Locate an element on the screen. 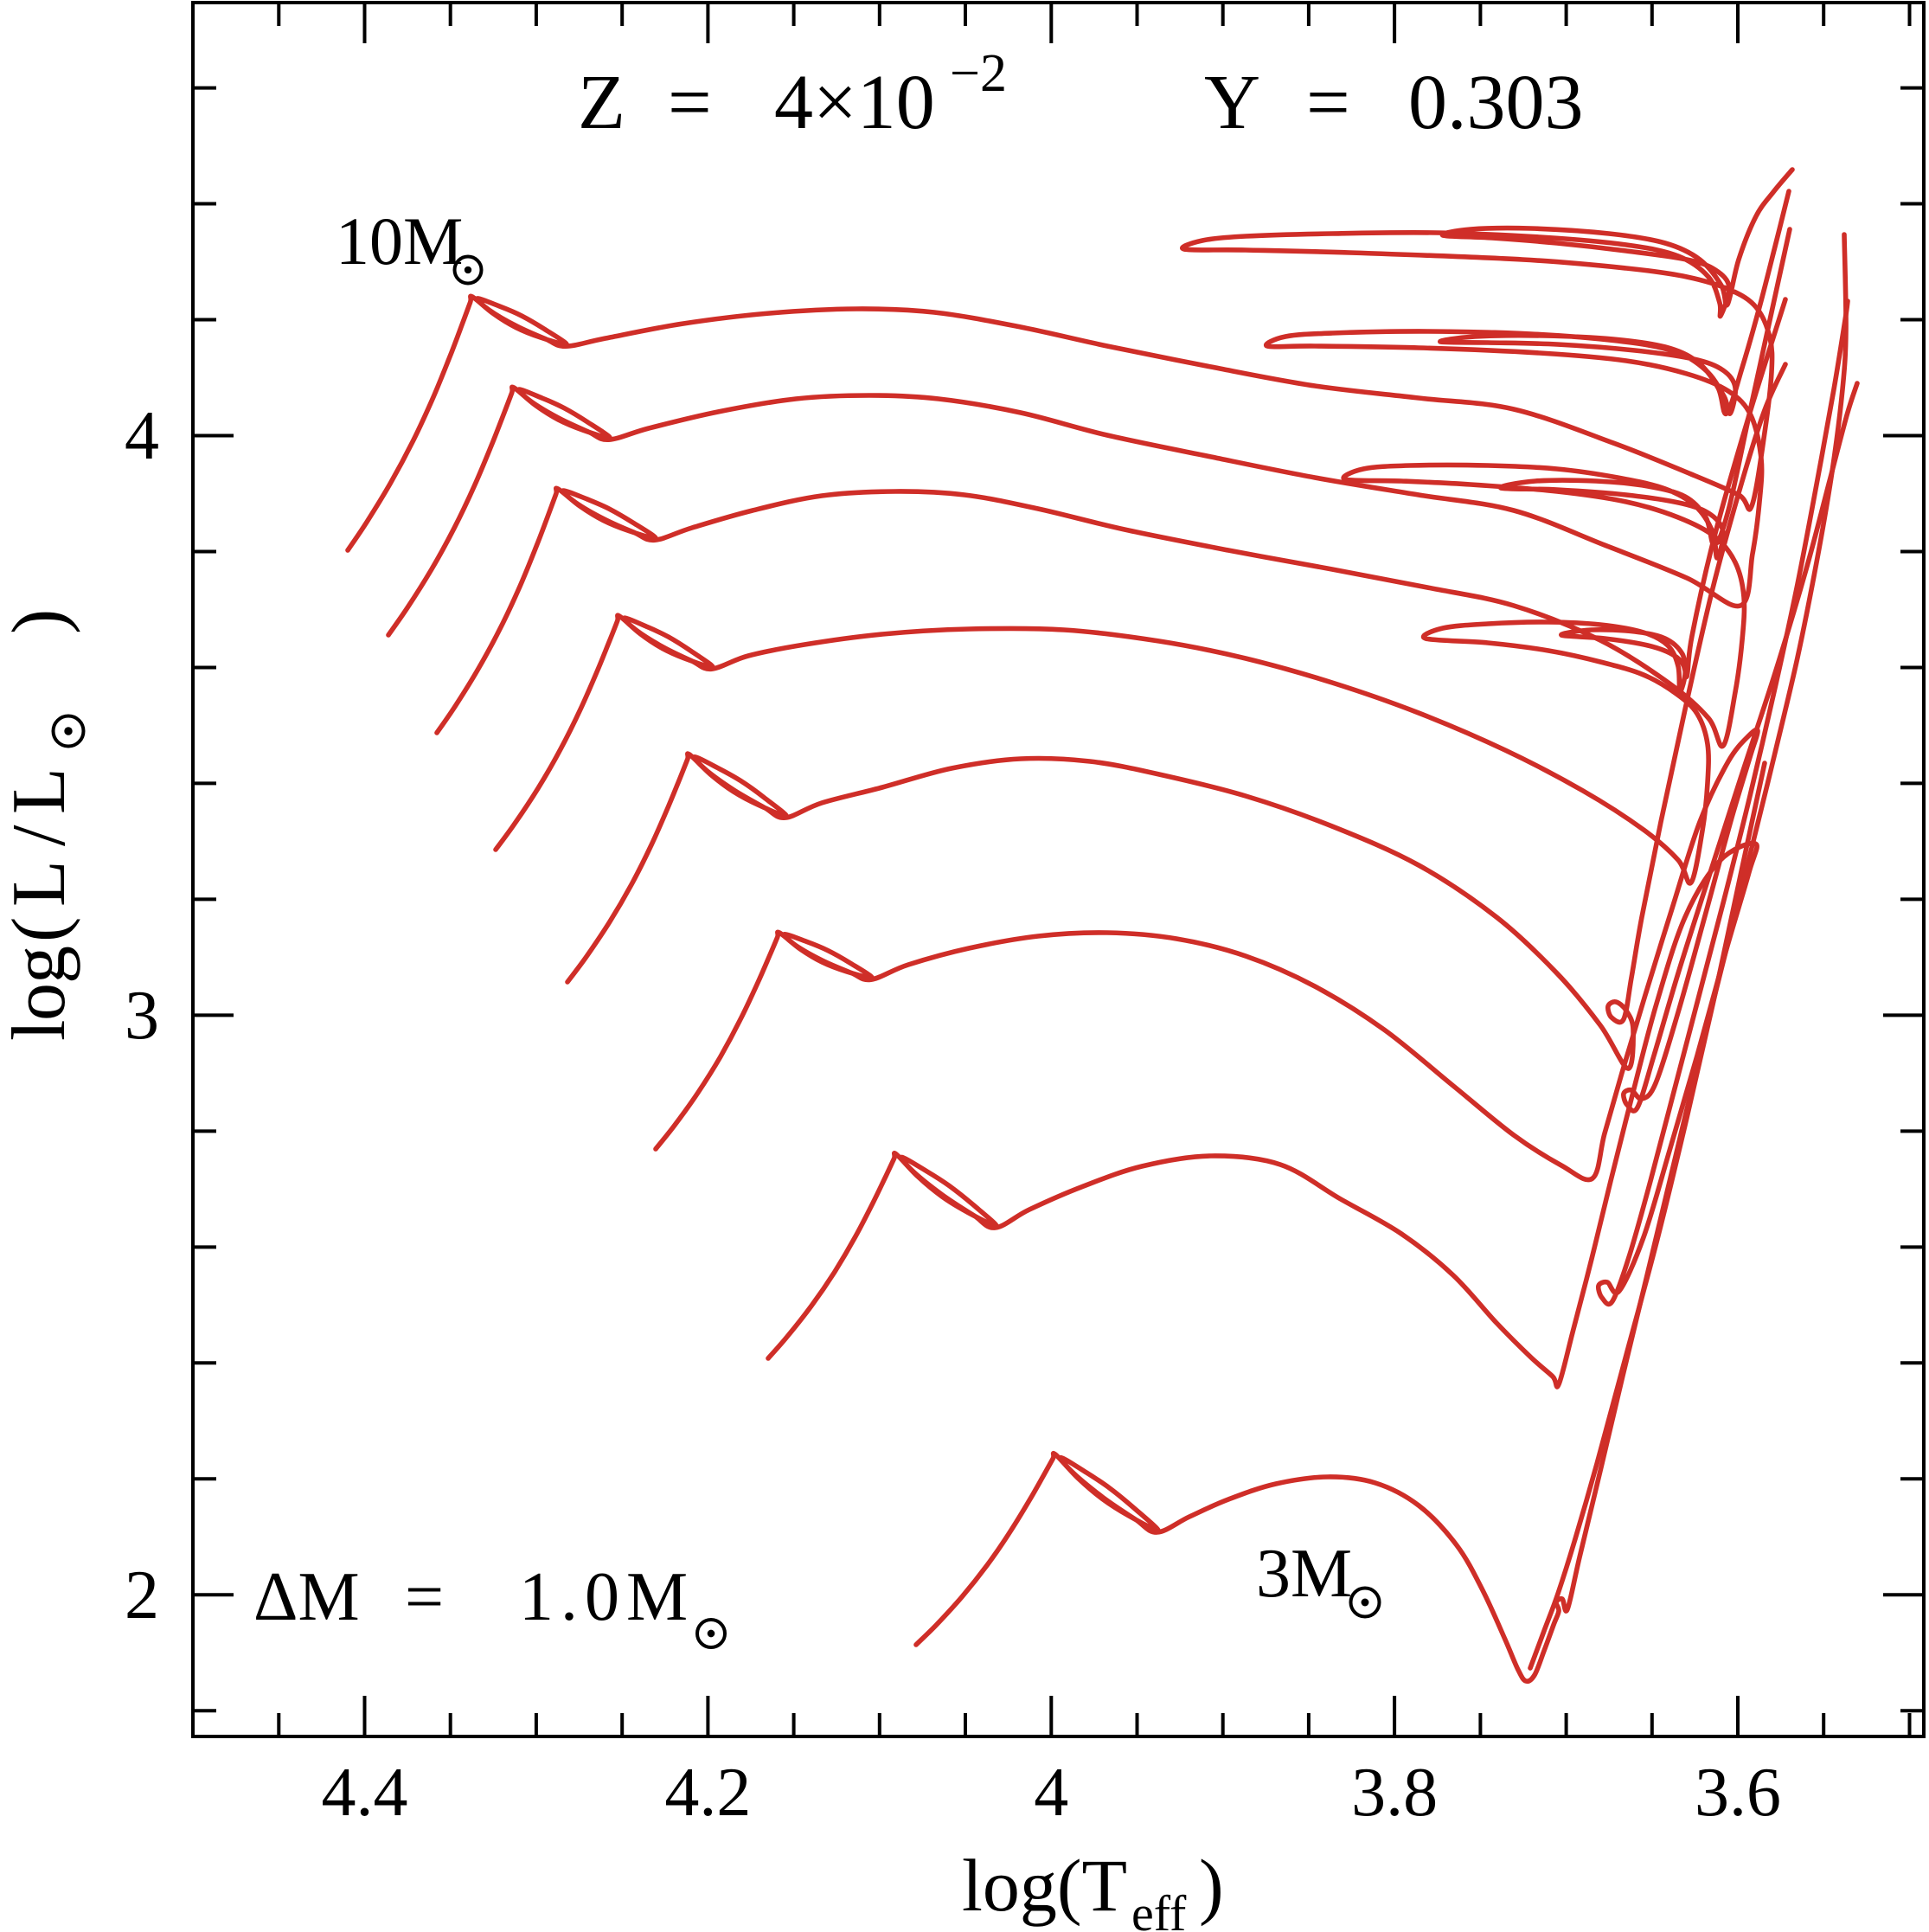 This screenshot has height=1932, width=1929. svg-text: g is located at coordinates (40, 965).